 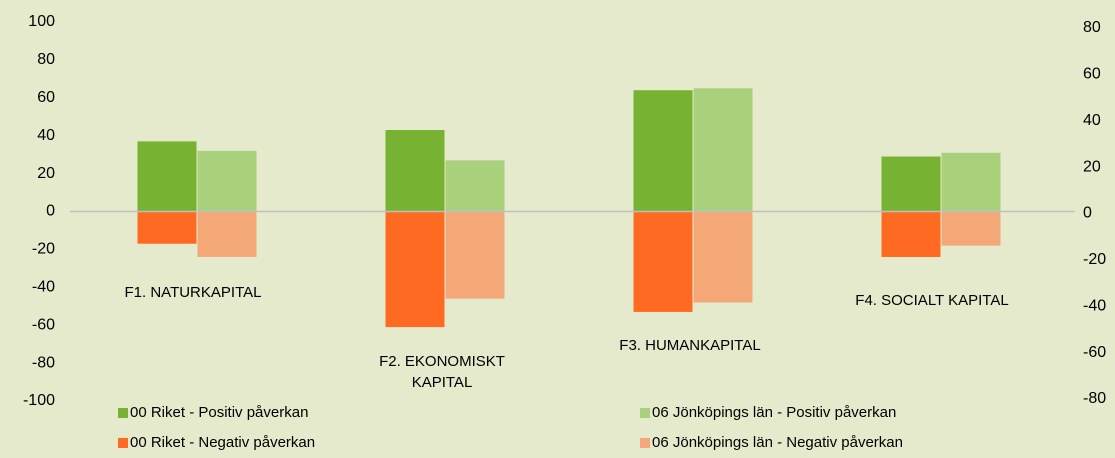 What do you see at coordinates (193, 292) in the screenshot?
I see `category-label: F1. NATURKAPITAL` at bounding box center [193, 292].